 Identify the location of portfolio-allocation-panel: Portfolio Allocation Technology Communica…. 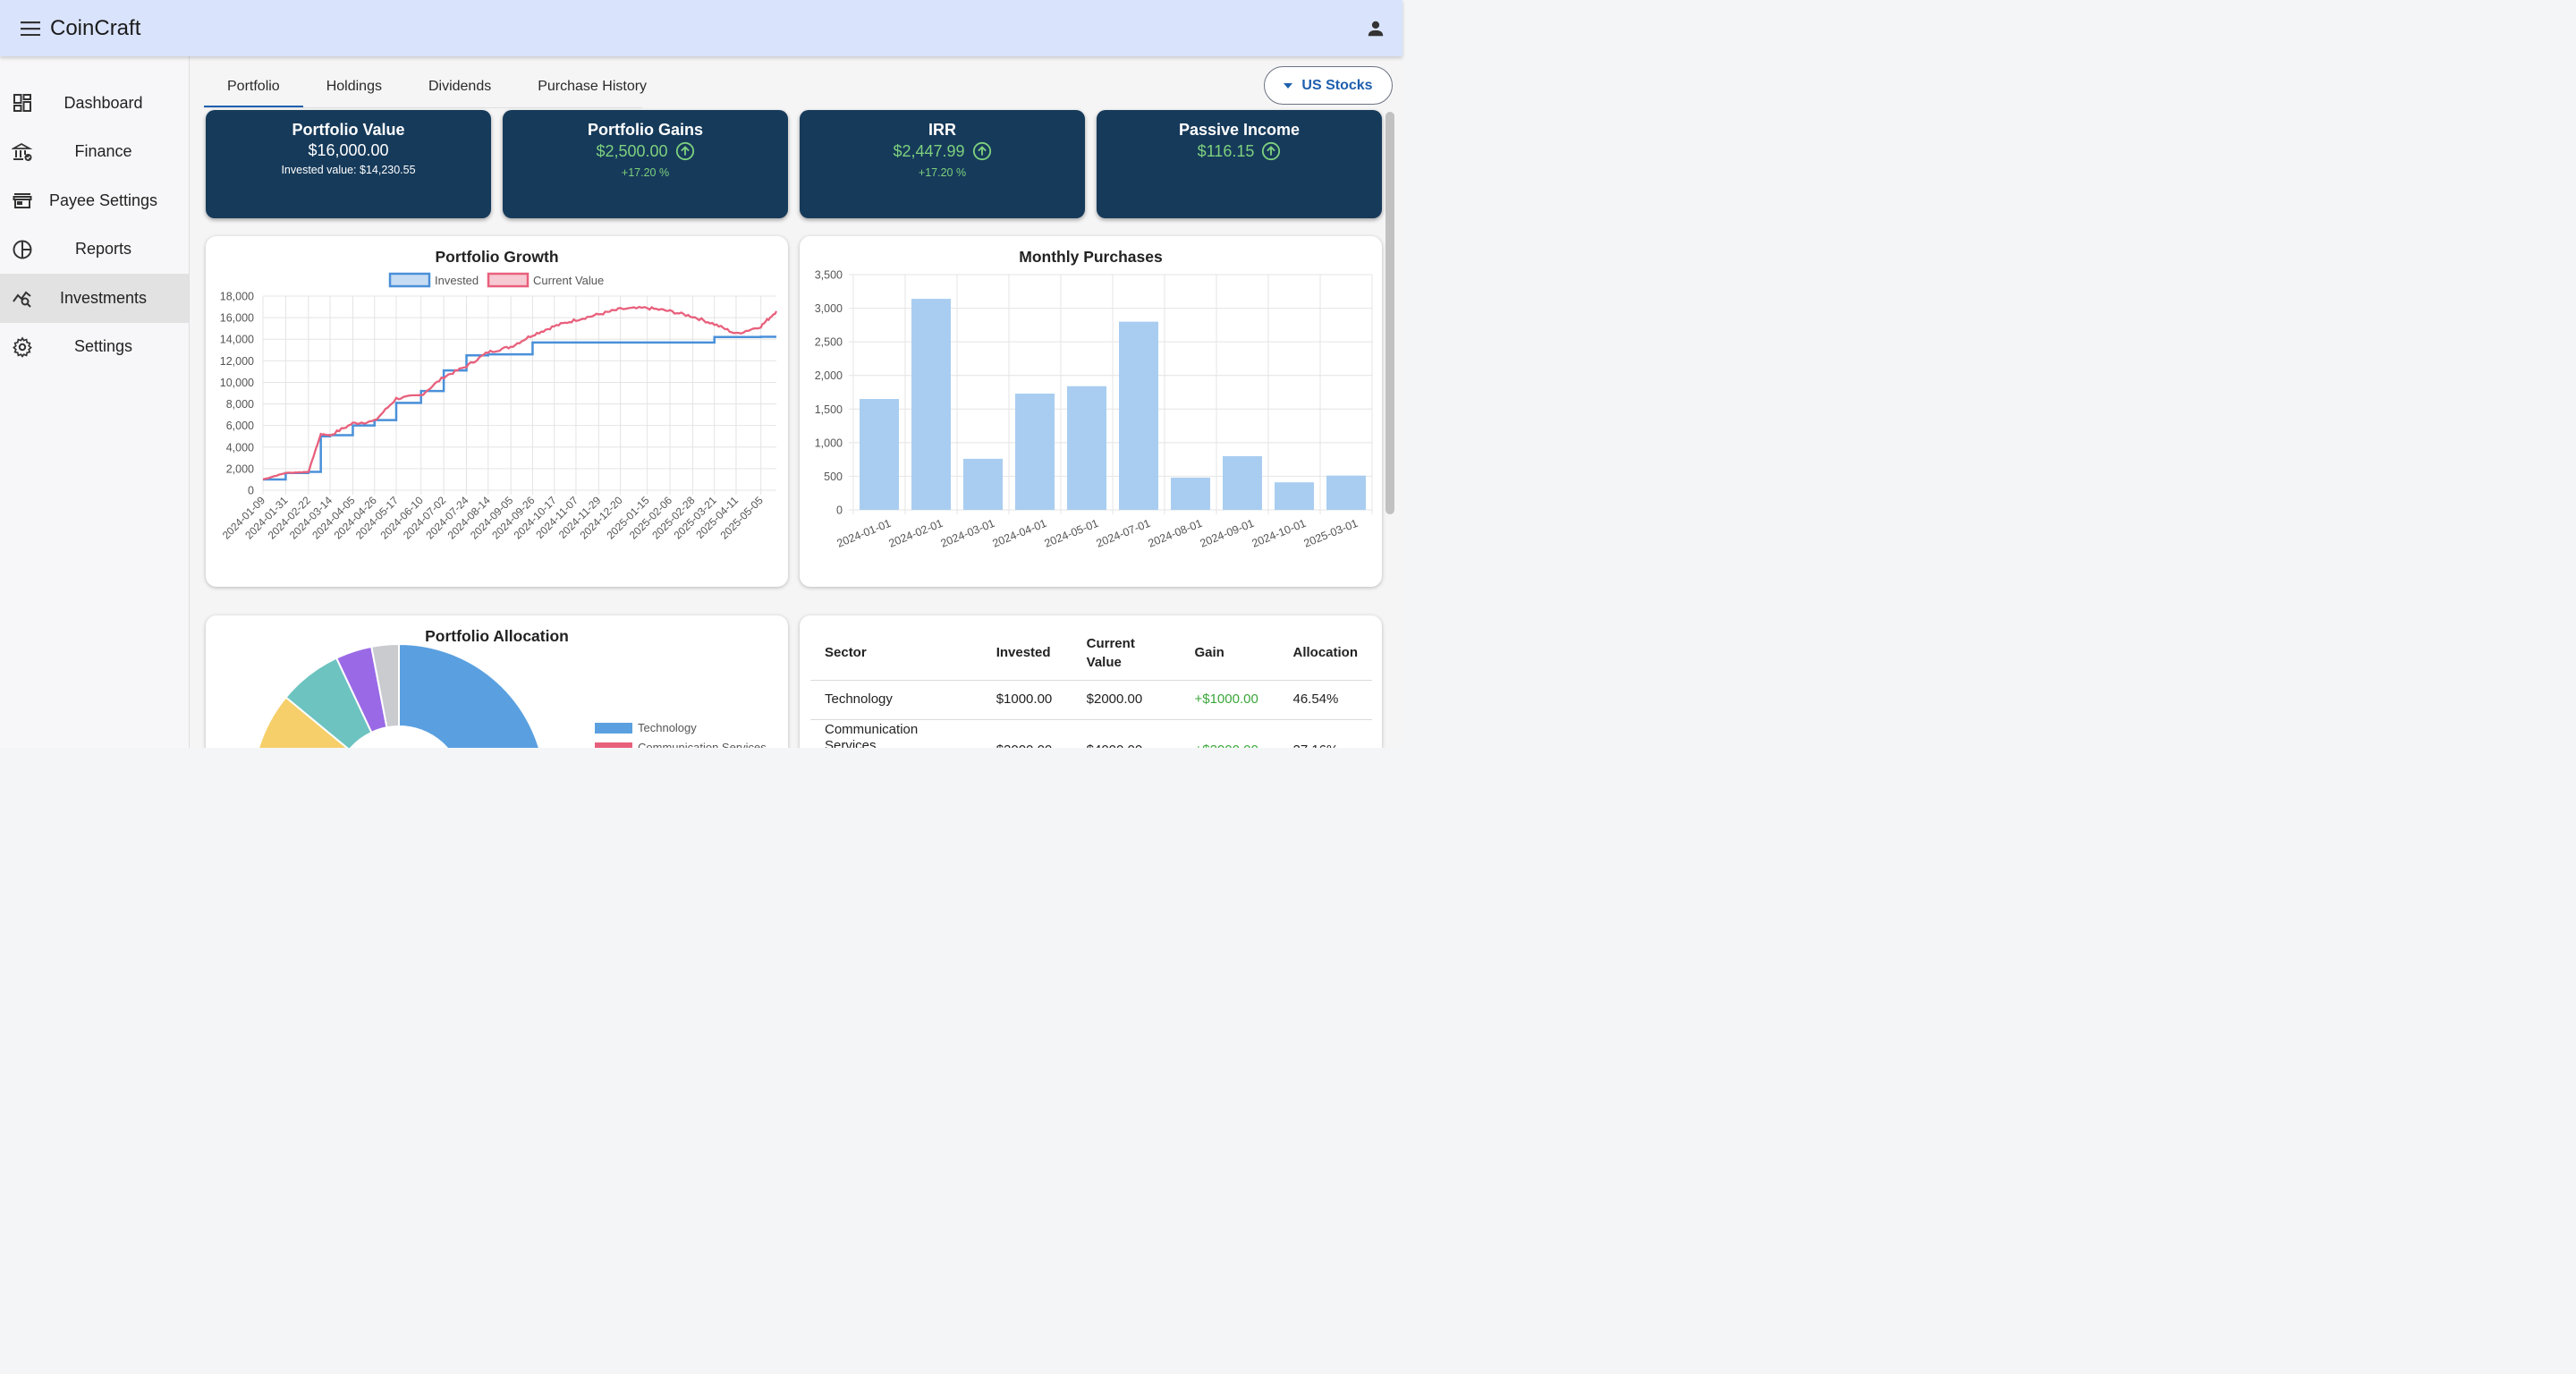
(497, 681).